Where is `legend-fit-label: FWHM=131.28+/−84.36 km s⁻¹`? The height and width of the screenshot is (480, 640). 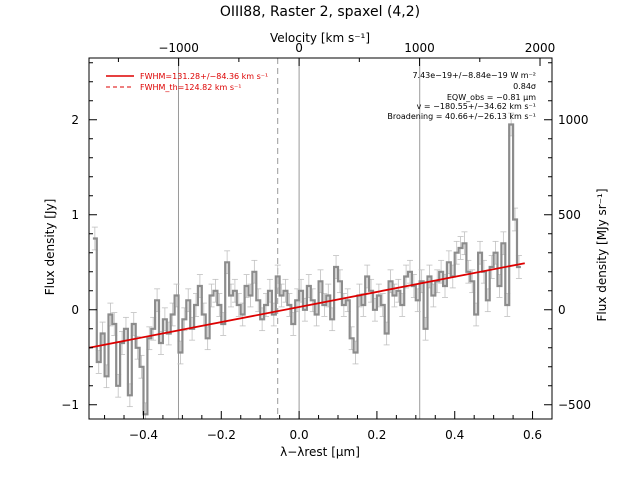 legend-fit-label: FWHM=131.28+/−84.36 km s⁻¹ is located at coordinates (204, 76).